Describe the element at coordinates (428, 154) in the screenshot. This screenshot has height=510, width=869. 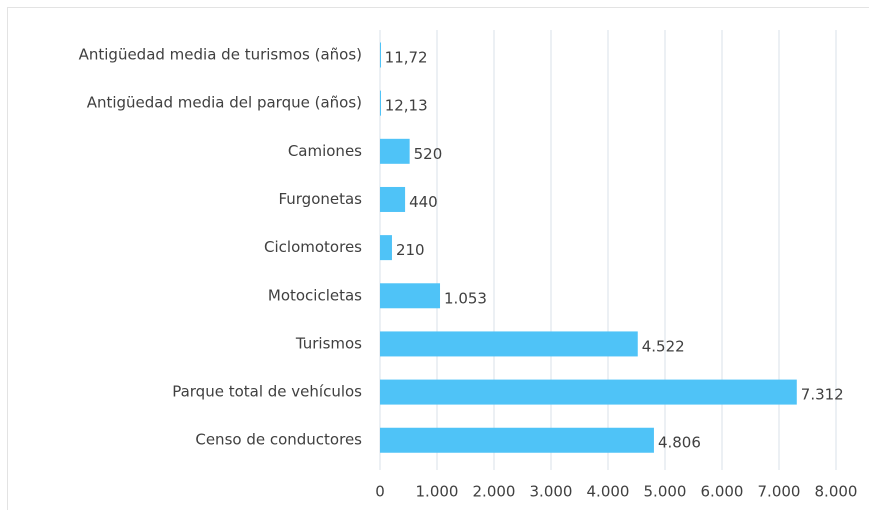
I see `data-label: 520` at that location.